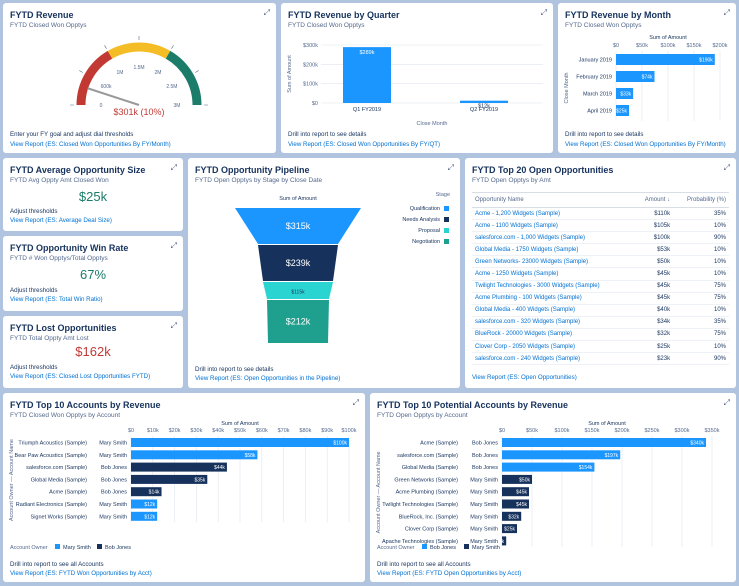 This screenshot has height=586, width=739. What do you see at coordinates (553, 238) in the screenshot?
I see `opportunity-name-link: salesforce.com - 1,000 Widgets (Sample)` at bounding box center [553, 238].